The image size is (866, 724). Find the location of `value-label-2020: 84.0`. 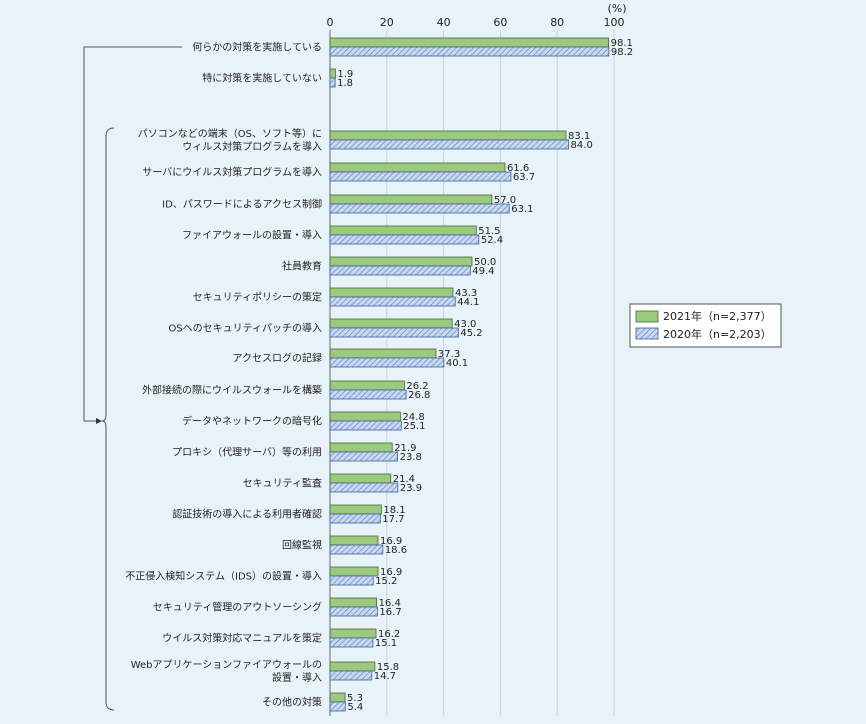

value-label-2020: 84.0 is located at coordinates (582, 145).